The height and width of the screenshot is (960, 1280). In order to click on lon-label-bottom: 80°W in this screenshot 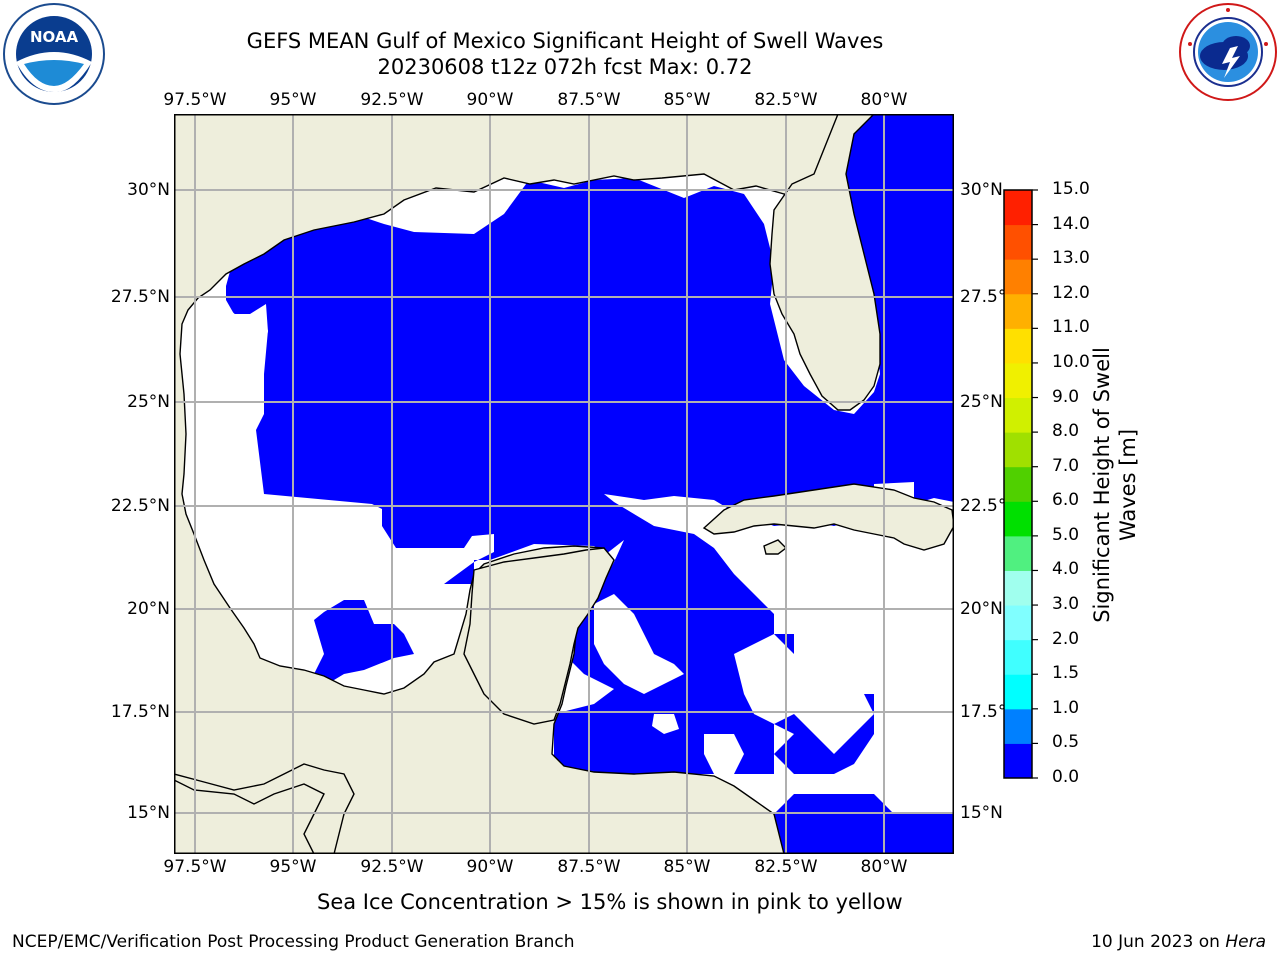, I will do `click(884, 867)`.